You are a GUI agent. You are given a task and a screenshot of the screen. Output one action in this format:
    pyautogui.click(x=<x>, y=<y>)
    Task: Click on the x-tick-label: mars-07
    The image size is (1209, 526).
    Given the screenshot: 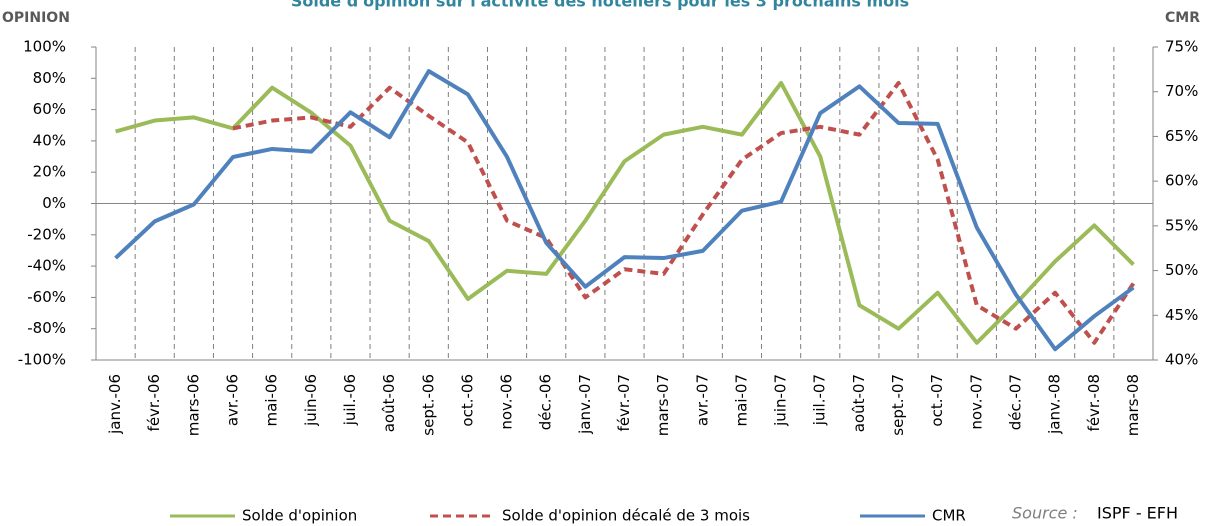 What is the action you would take?
    pyautogui.click(x=663, y=405)
    